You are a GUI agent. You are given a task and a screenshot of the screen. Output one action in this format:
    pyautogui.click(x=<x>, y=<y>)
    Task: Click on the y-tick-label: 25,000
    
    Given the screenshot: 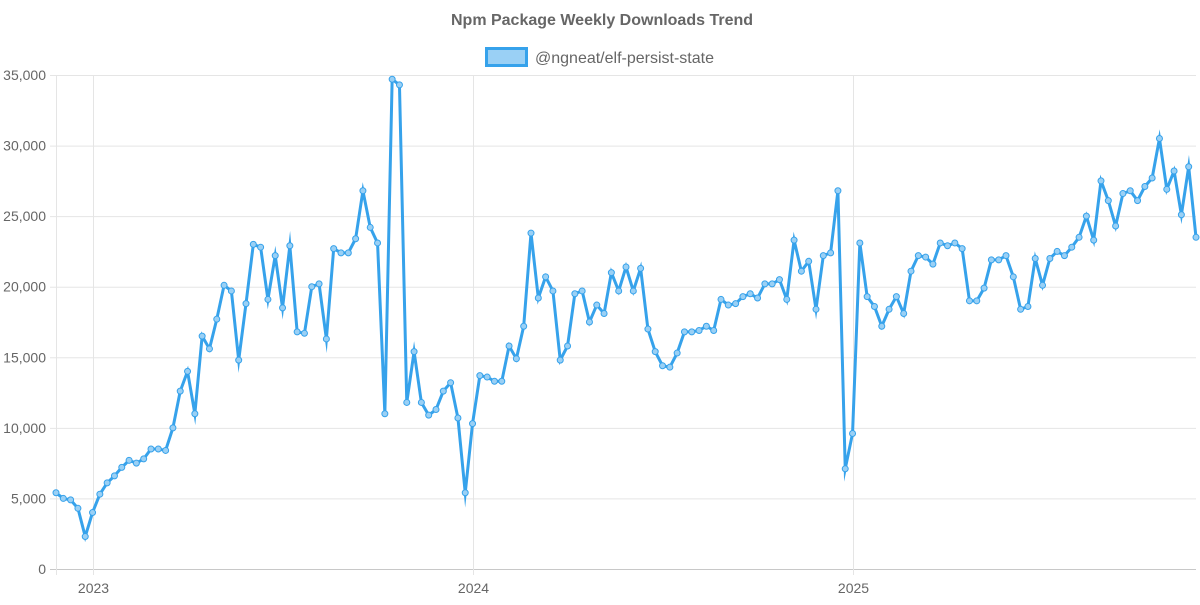 What is the action you would take?
    pyautogui.click(x=24, y=216)
    